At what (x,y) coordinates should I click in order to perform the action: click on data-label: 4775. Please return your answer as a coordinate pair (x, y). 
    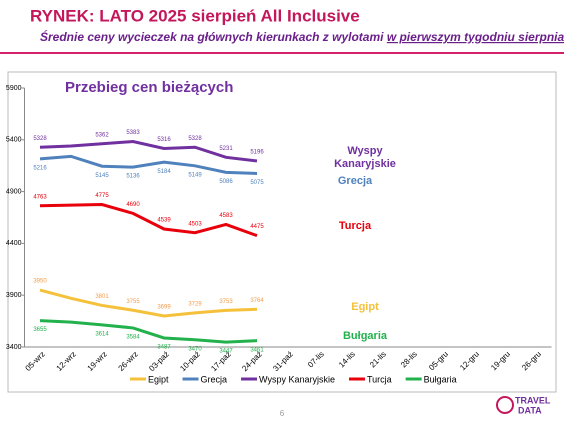
    Looking at the image, I should click on (102, 196).